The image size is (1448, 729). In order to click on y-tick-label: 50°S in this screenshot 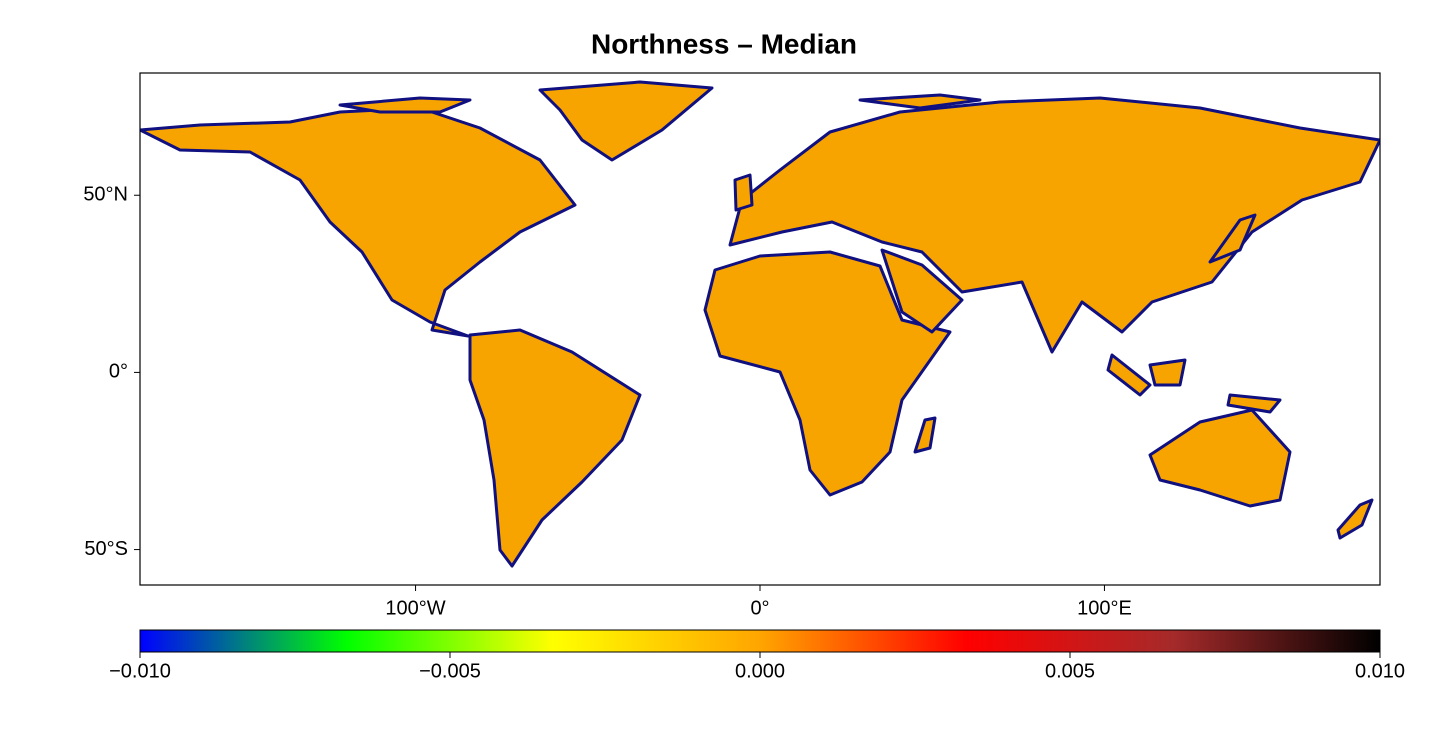, I will do `click(106, 549)`.